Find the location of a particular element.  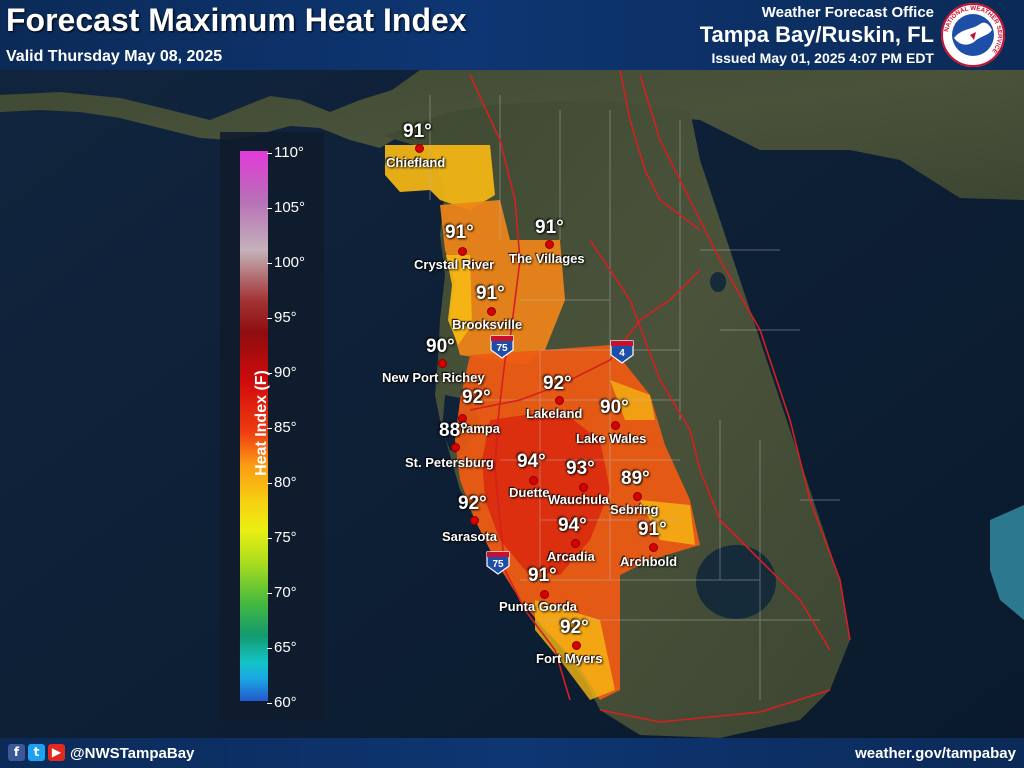

legend-tick-90: 90° is located at coordinates (282, 372).